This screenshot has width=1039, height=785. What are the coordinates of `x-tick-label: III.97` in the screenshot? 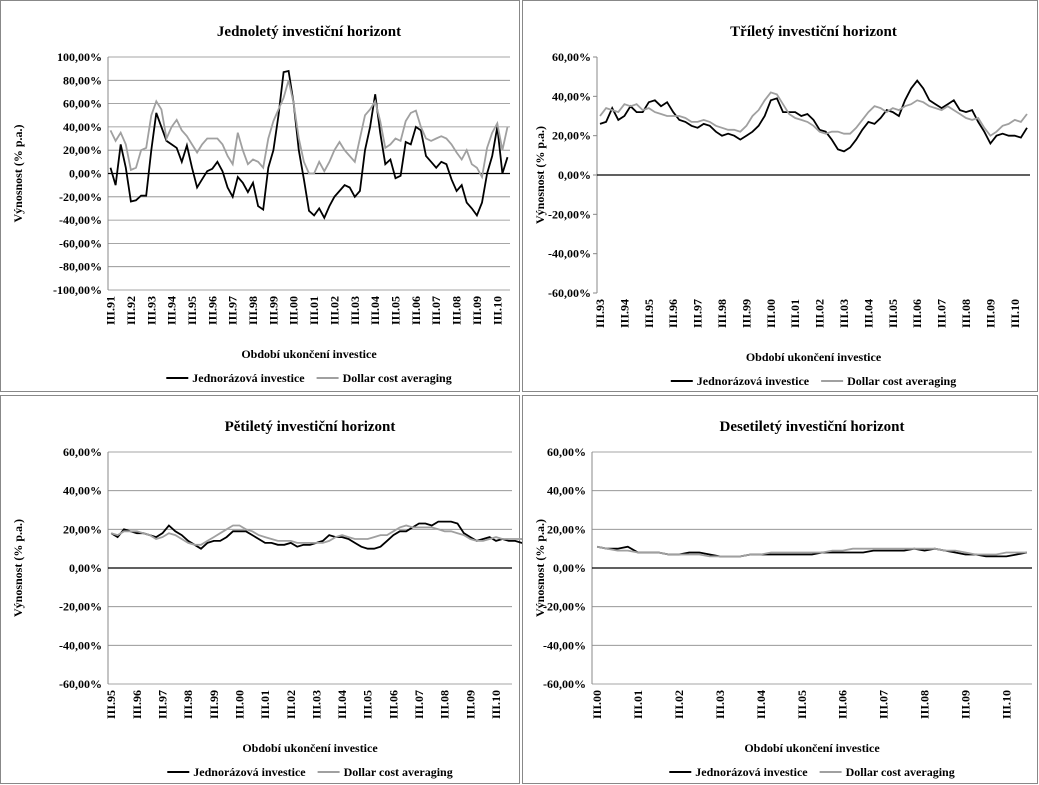 It's located at (233, 310).